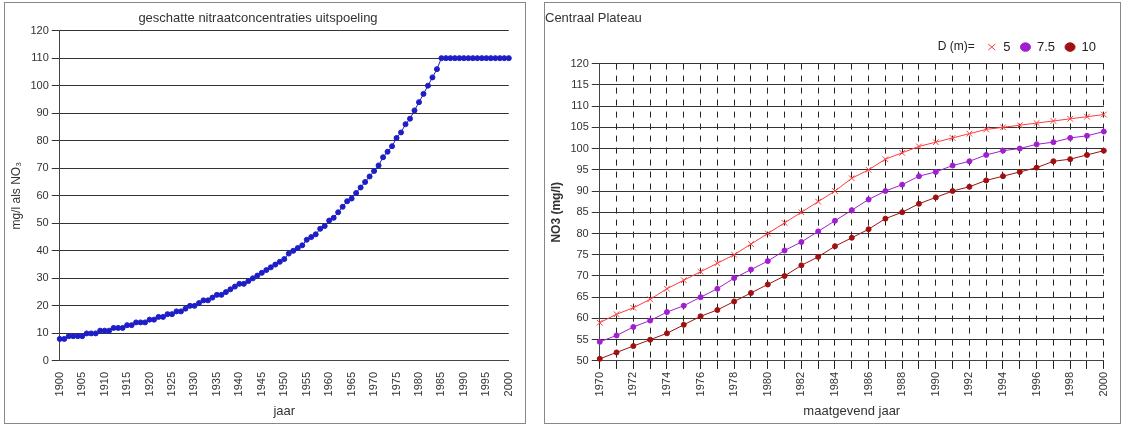  I want to click on x-tick-label: 1915, so click(126, 384).